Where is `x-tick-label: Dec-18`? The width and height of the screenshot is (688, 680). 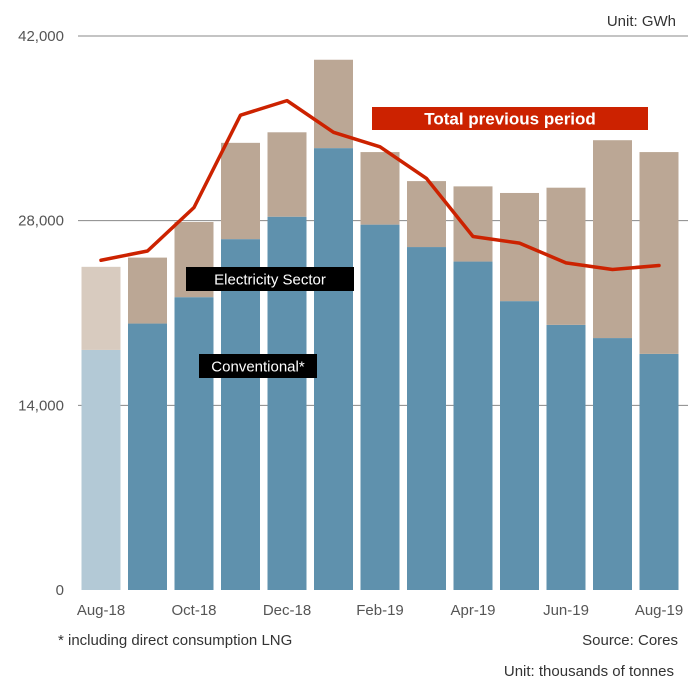 x-tick-label: Dec-18 is located at coordinates (287, 610).